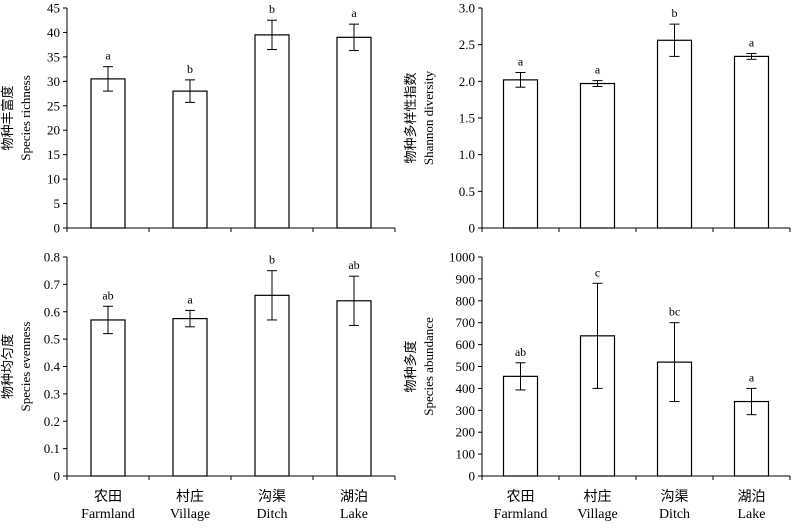 The image size is (800, 528). What do you see at coordinates (466, 388) in the screenshot?
I see `y-tick-label: 400` at bounding box center [466, 388].